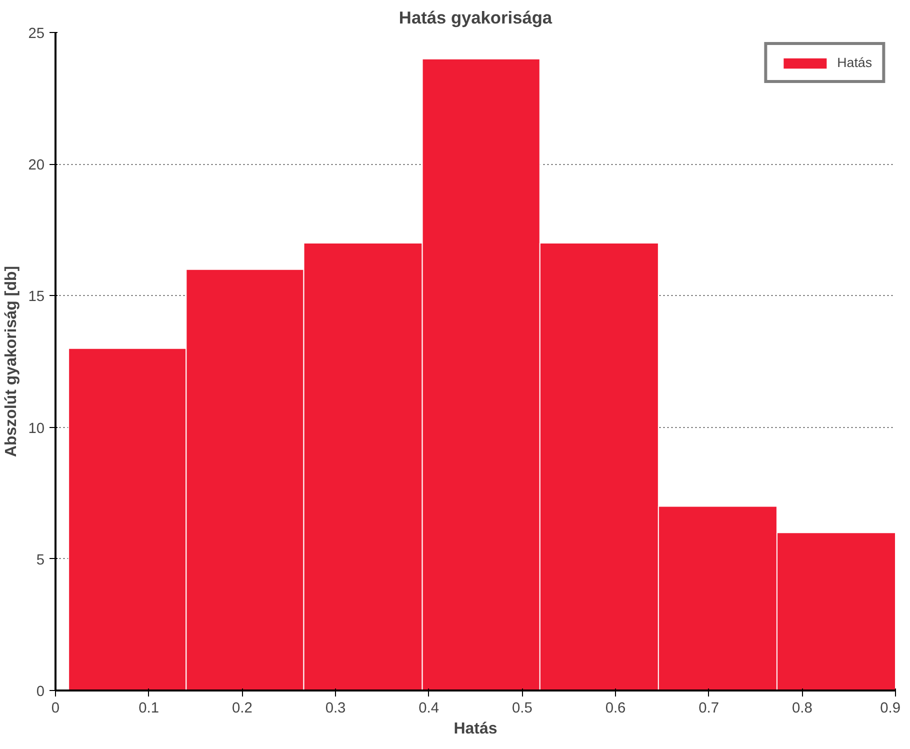  I want to click on chart-title: Hatás gyakorisága, so click(475, 18).